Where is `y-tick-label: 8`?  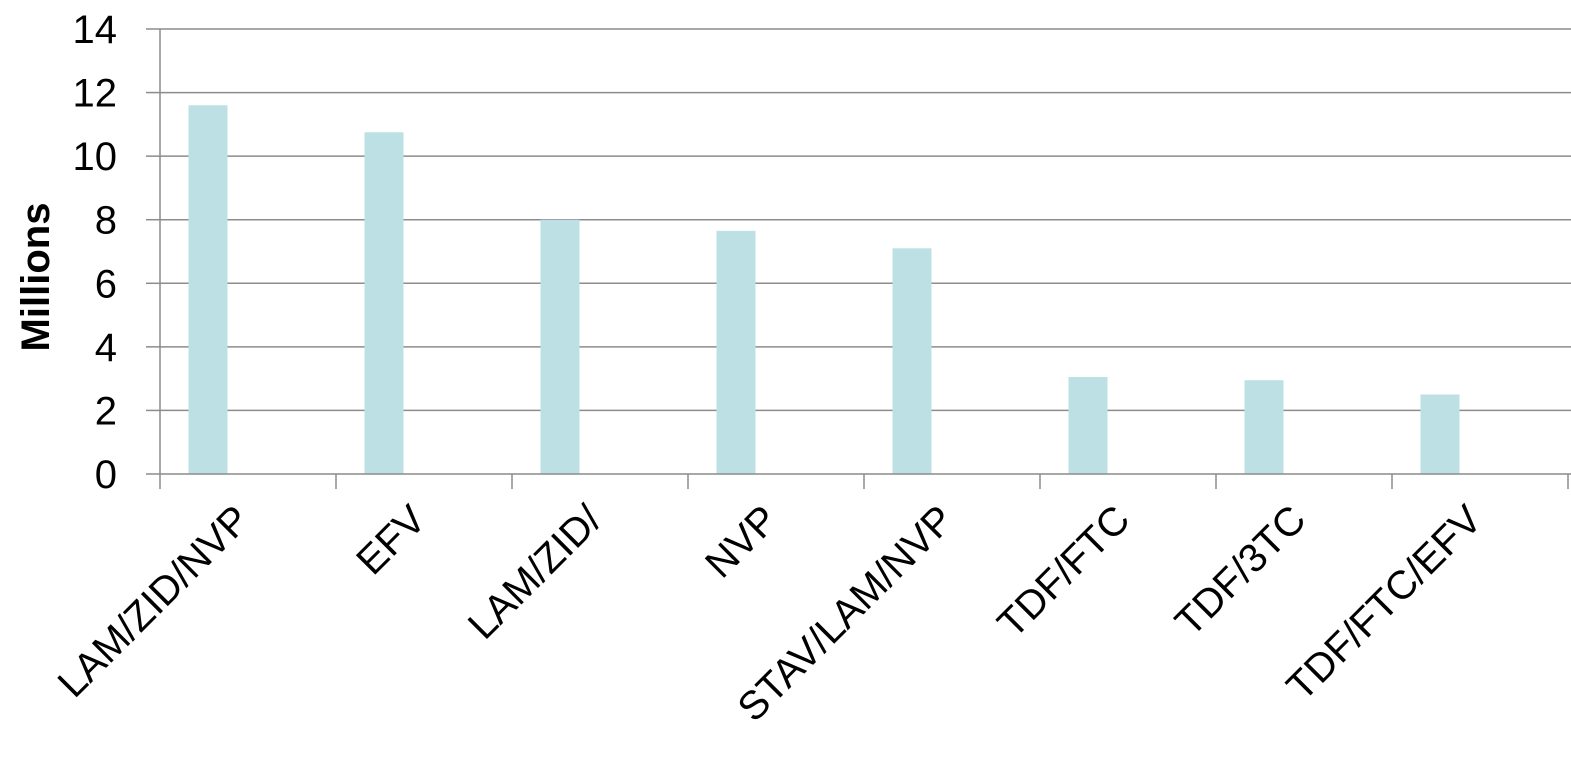
y-tick-label: 8 is located at coordinates (106, 221).